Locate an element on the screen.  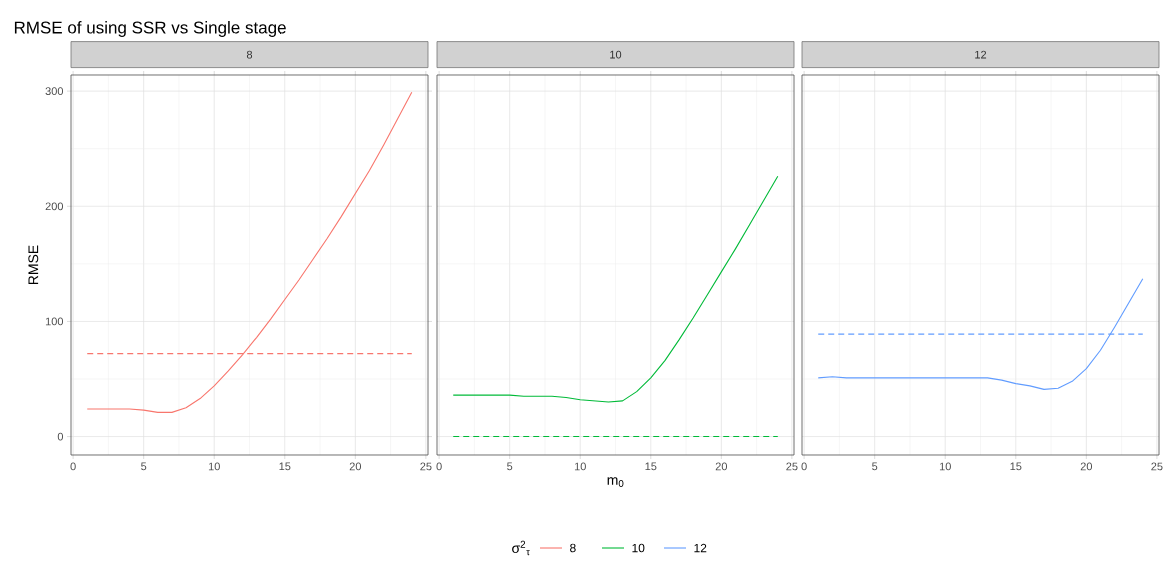
chart-subtitle: 8 is located at coordinates (249, 54).